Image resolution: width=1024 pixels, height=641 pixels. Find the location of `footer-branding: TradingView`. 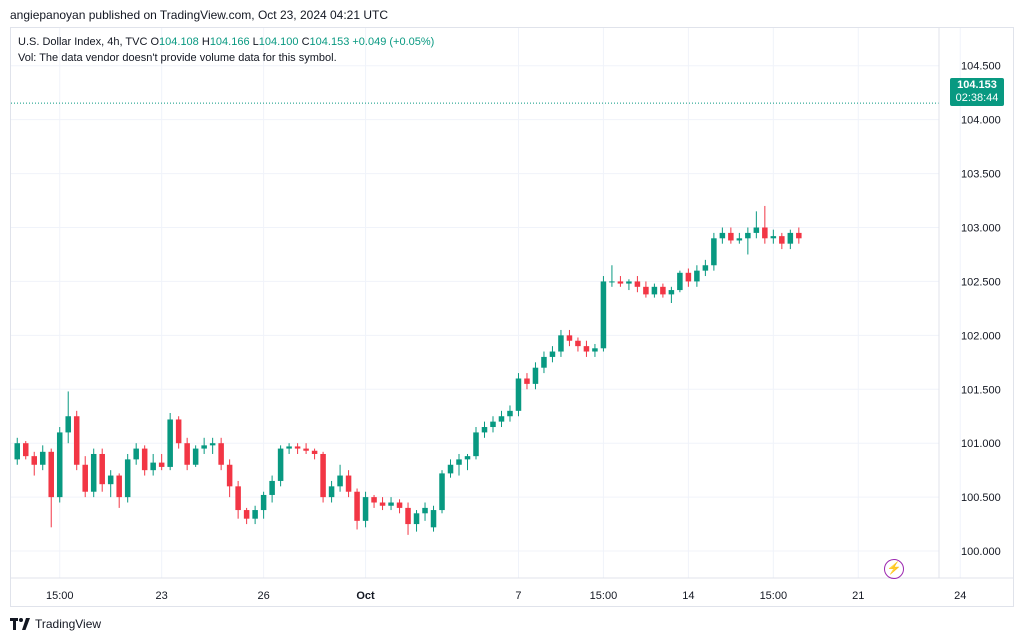

footer-branding: TradingView is located at coordinates (55, 624).